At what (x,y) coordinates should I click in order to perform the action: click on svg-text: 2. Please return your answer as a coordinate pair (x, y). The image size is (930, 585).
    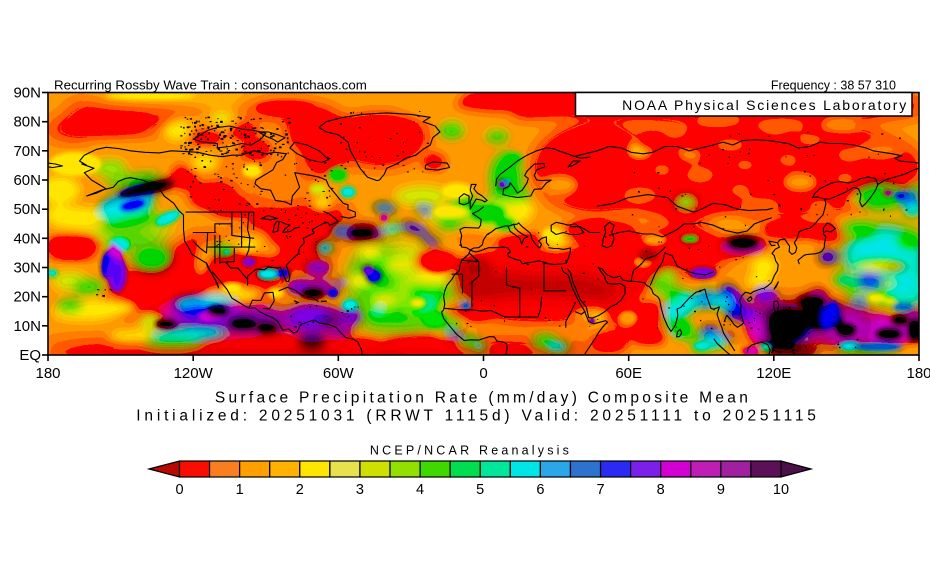
    Looking at the image, I should click on (300, 490).